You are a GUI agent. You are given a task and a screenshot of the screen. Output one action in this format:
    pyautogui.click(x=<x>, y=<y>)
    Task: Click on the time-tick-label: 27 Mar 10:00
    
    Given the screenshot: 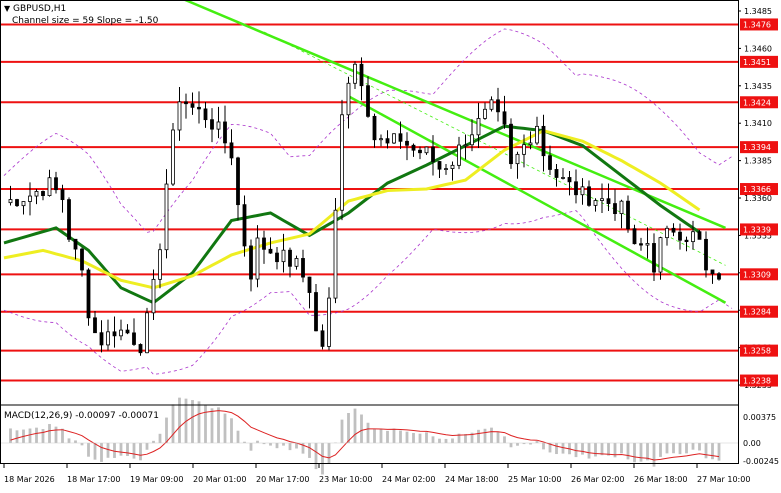 What is the action you would take?
    pyautogui.click(x=723, y=479)
    